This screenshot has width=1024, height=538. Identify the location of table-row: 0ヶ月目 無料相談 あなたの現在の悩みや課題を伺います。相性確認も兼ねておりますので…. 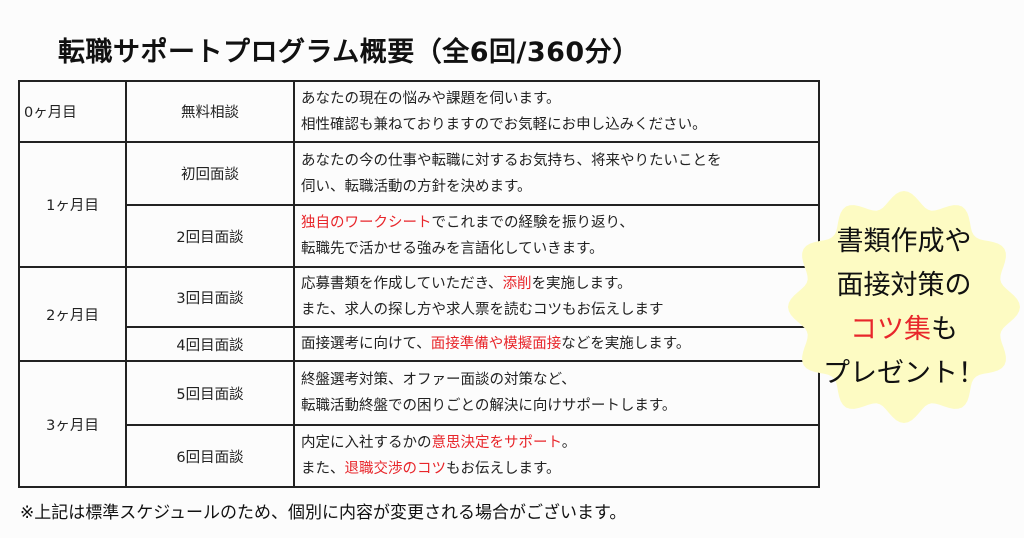
(419, 111).